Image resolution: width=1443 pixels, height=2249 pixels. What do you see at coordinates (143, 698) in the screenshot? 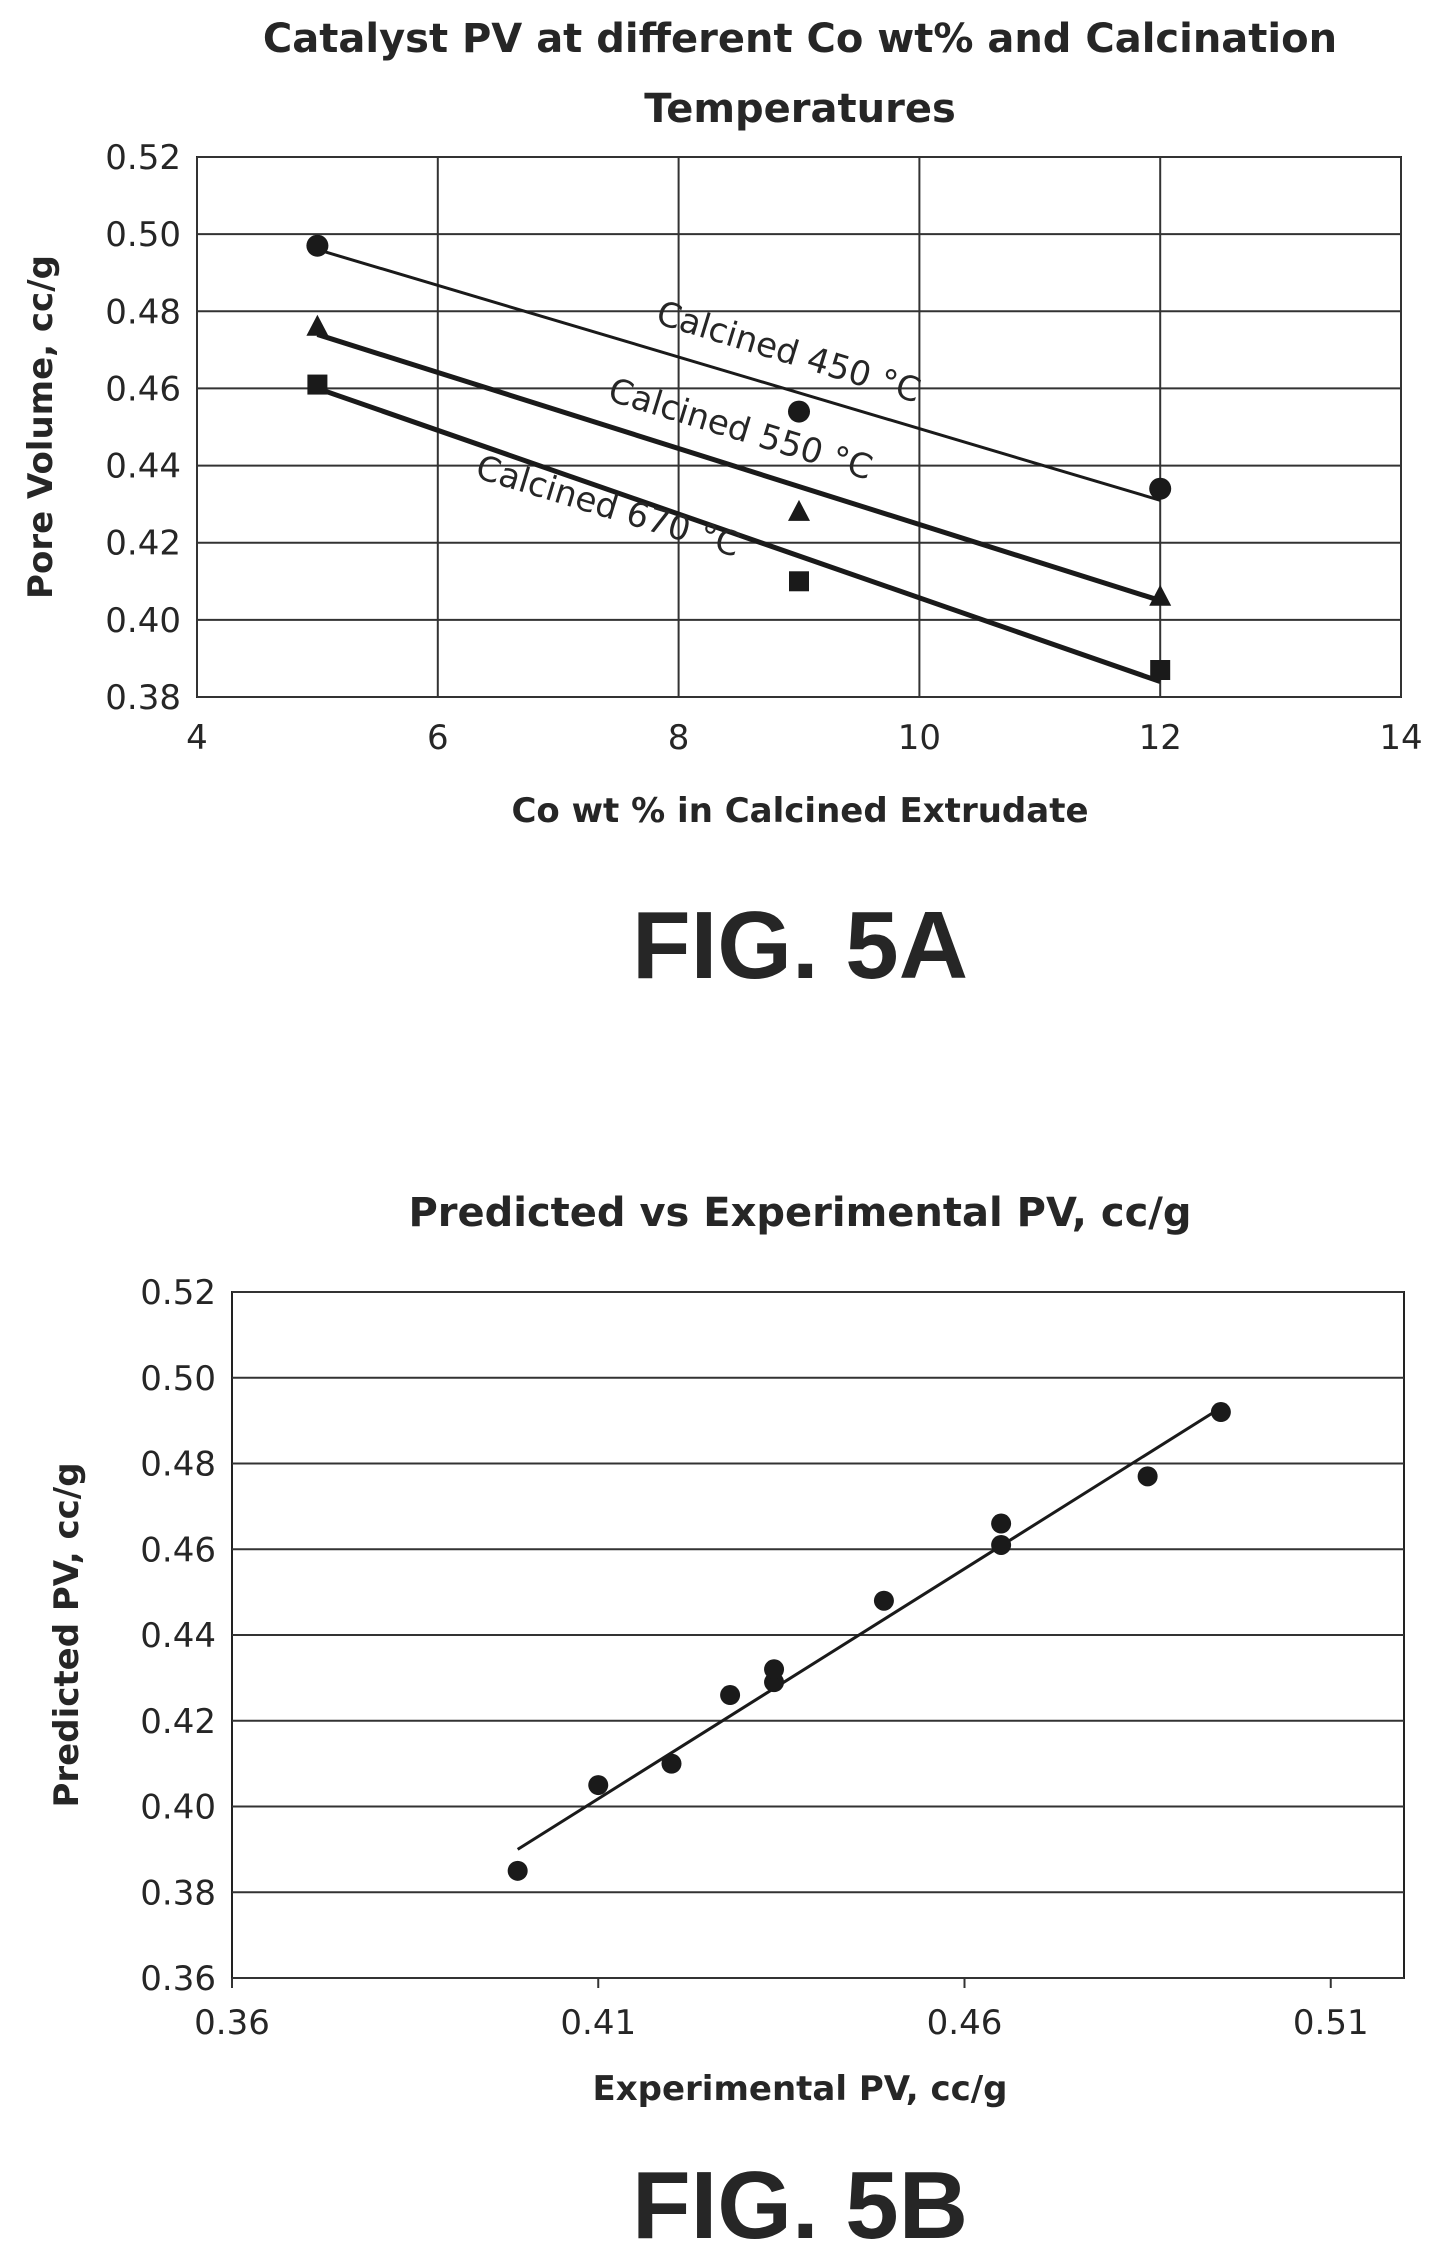
I see `chart-5a-y-tick-label: 0.38` at bounding box center [143, 698].